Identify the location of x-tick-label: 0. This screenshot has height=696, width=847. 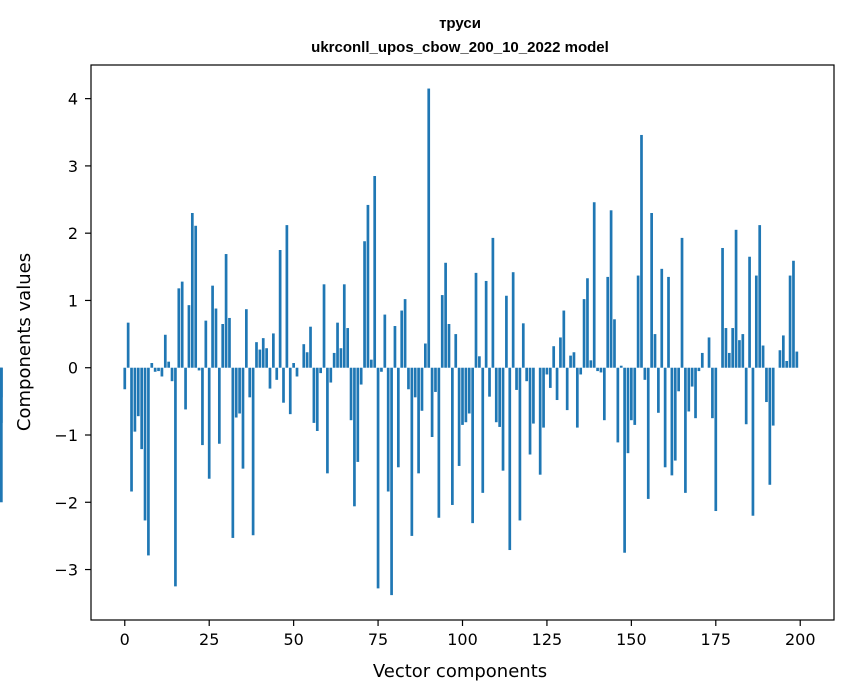
(125, 639).